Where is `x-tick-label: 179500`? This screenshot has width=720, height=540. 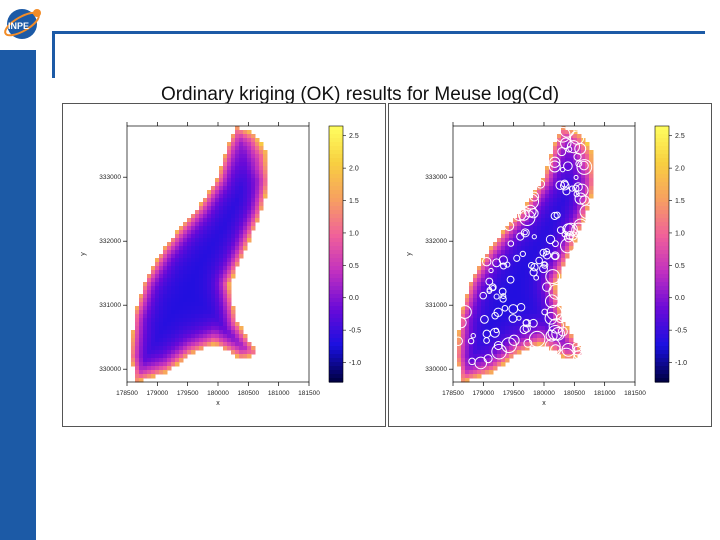
x-tick-label: 179500 is located at coordinates (188, 393).